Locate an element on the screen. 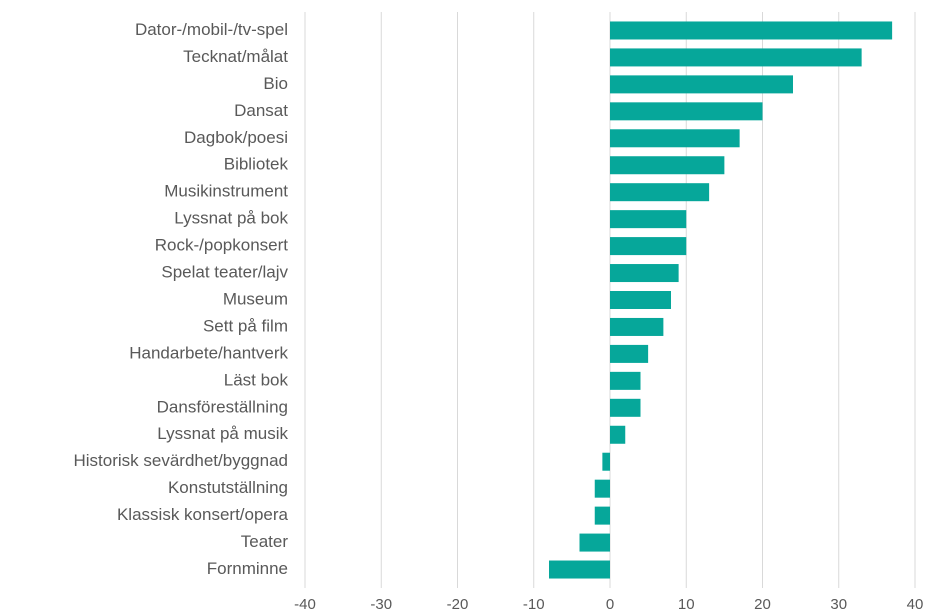 The image size is (928, 615). y-tick-label: Dansföreställning is located at coordinates (222, 406).